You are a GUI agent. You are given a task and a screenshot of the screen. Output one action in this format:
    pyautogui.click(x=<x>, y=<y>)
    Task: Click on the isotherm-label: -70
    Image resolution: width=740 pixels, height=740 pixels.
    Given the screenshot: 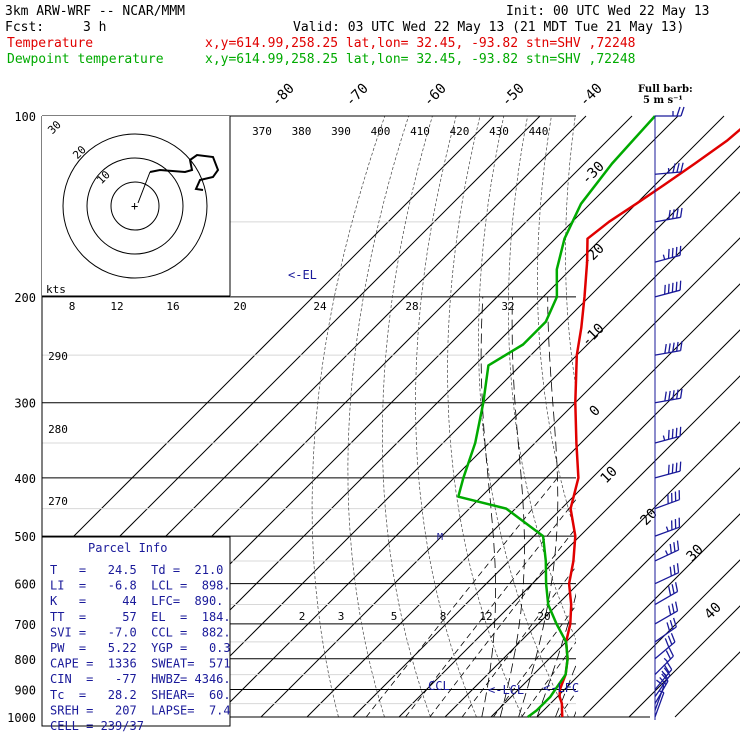 What is the action you would take?
    pyautogui.click(x=357, y=95)
    